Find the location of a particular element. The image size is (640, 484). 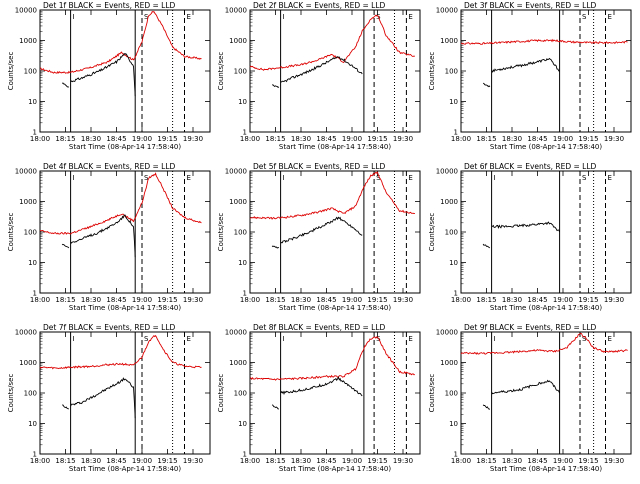

panel-title: Det 8f BLACK = Events, RED = LLD is located at coordinates (319, 327).